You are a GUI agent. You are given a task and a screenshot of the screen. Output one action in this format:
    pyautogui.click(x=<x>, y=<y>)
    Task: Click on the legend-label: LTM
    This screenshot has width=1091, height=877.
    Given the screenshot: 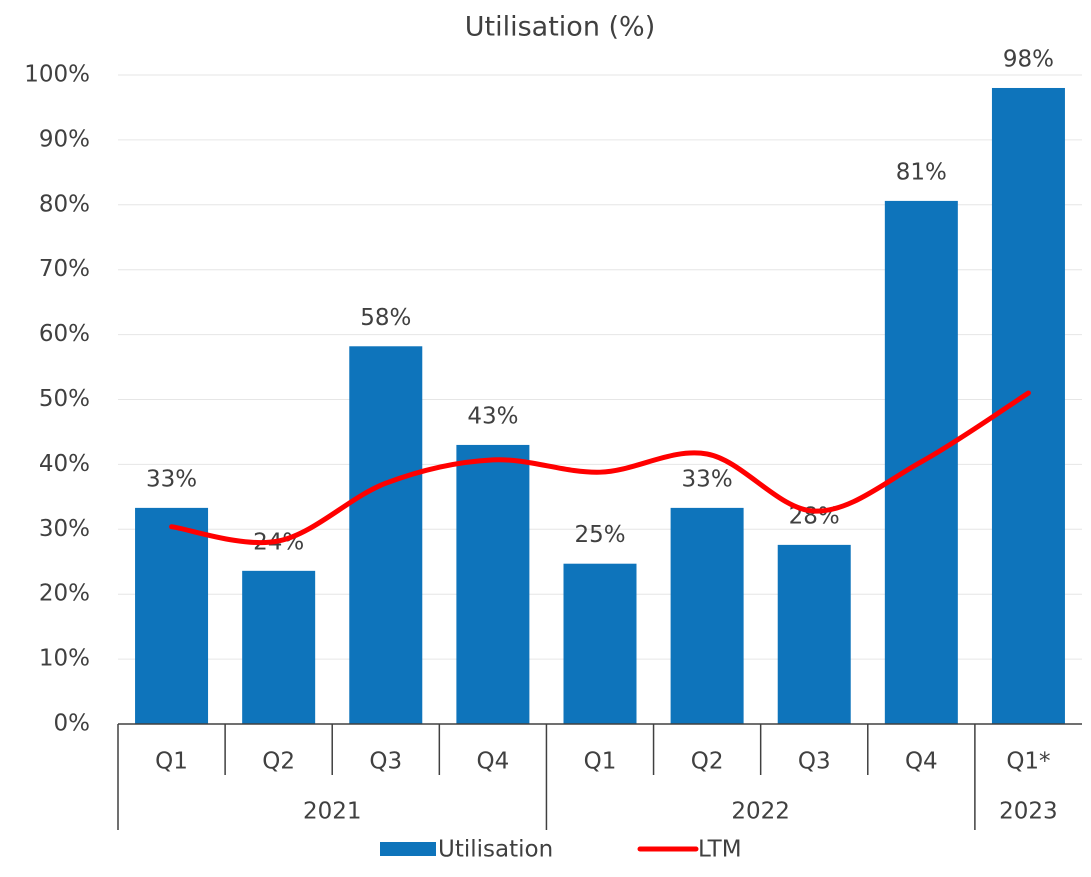 What is the action you would take?
    pyautogui.click(x=720, y=850)
    